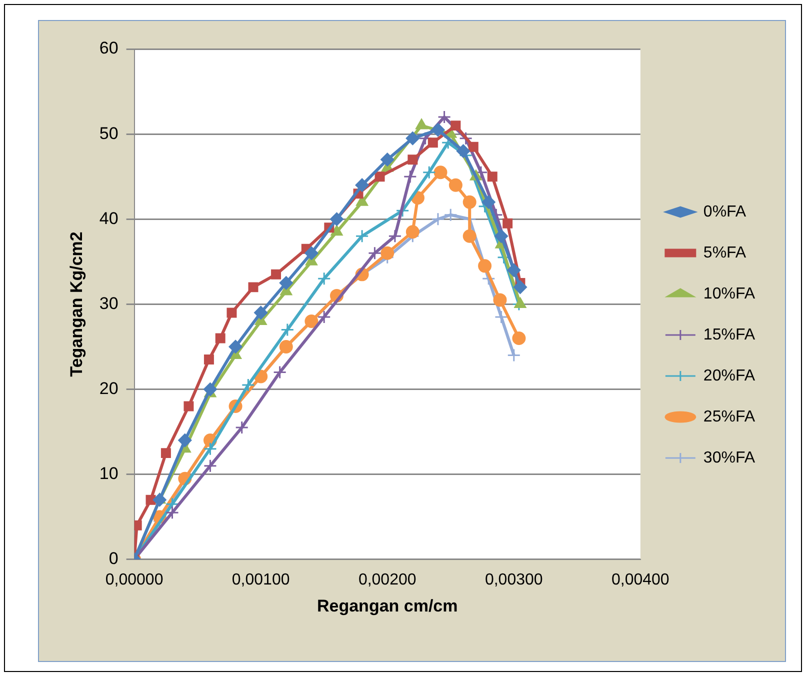 This screenshot has height=677, width=810. What do you see at coordinates (513, 579) in the screenshot?
I see `x-tick-label: 0,00300` at bounding box center [513, 579].